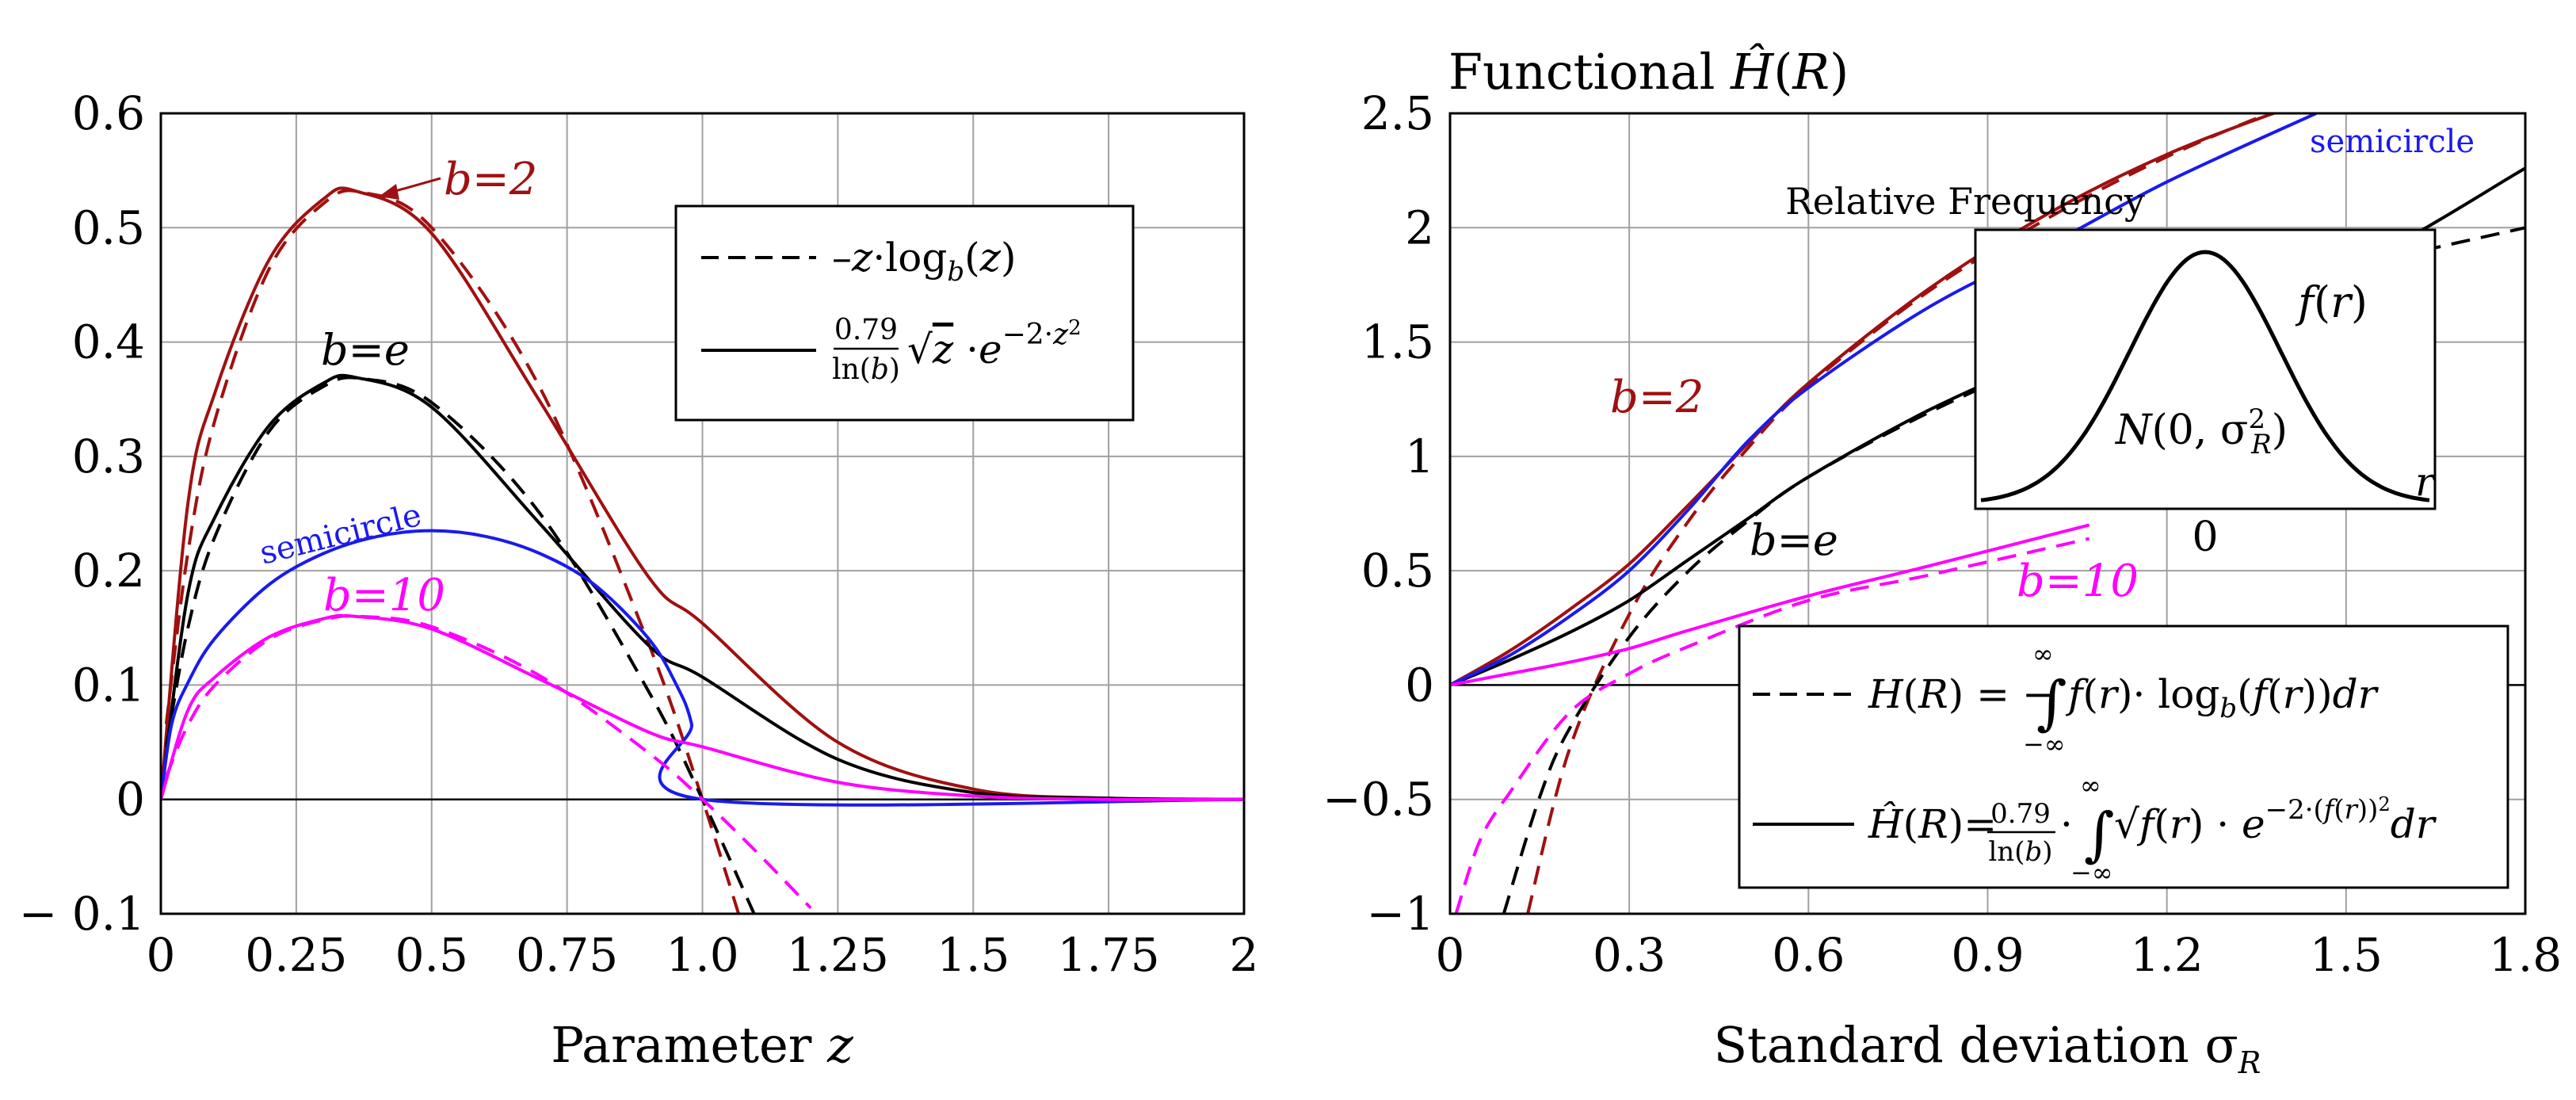 Image resolution: width=2576 pixels, height=1100 pixels. Describe the element at coordinates (2331, 302) in the screenshot. I see `inset-curve-label: f(r)` at that location.